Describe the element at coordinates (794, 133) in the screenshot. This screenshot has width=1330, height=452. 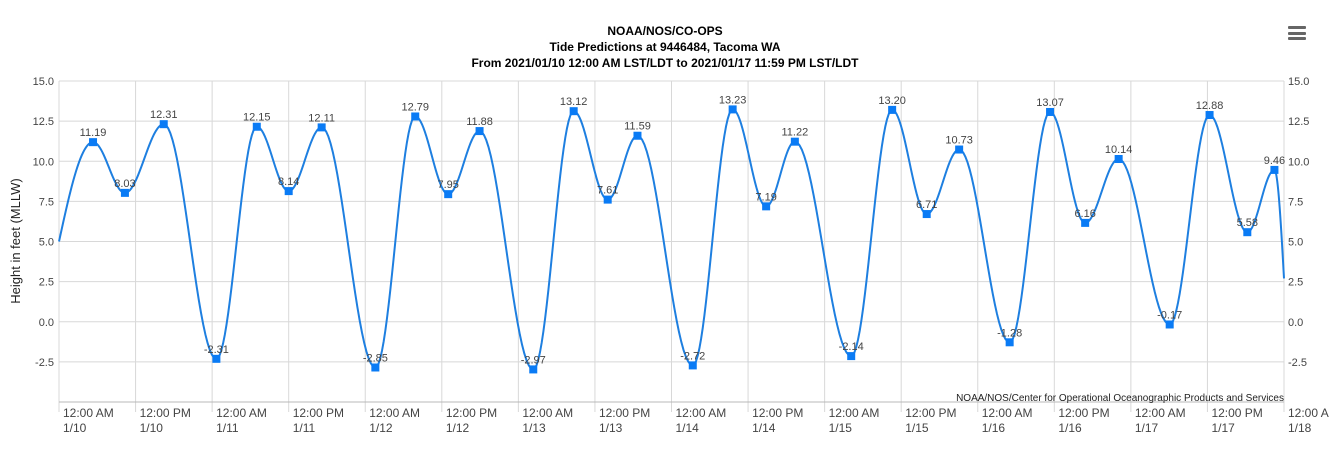
I see `data-label: 11.22` at that location.